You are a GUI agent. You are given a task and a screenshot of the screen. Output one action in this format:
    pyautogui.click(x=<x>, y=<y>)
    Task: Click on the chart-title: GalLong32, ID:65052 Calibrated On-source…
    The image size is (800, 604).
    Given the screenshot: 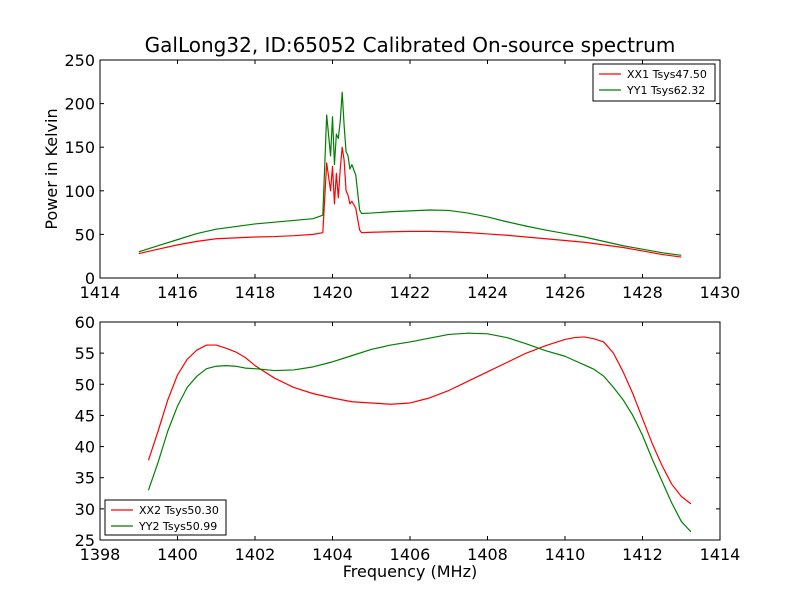 What is the action you would take?
    pyautogui.click(x=410, y=45)
    